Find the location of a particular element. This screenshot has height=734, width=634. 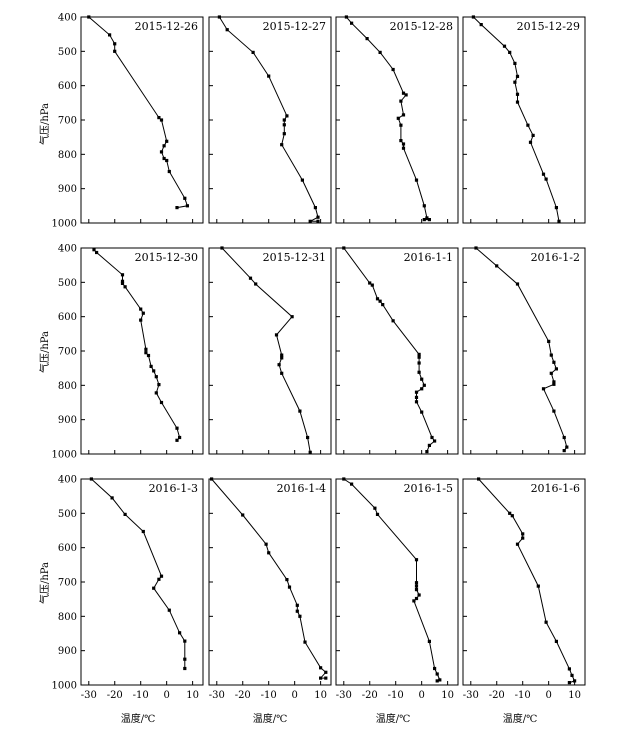

chart-panel: 2016-1-1 is located at coordinates (397, 350).